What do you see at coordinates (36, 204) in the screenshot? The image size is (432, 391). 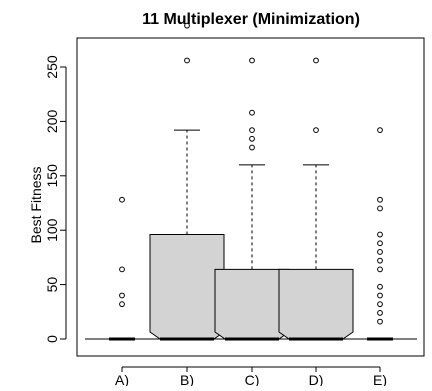 I see `y-axis-title: Best Fitness` at bounding box center [36, 204].